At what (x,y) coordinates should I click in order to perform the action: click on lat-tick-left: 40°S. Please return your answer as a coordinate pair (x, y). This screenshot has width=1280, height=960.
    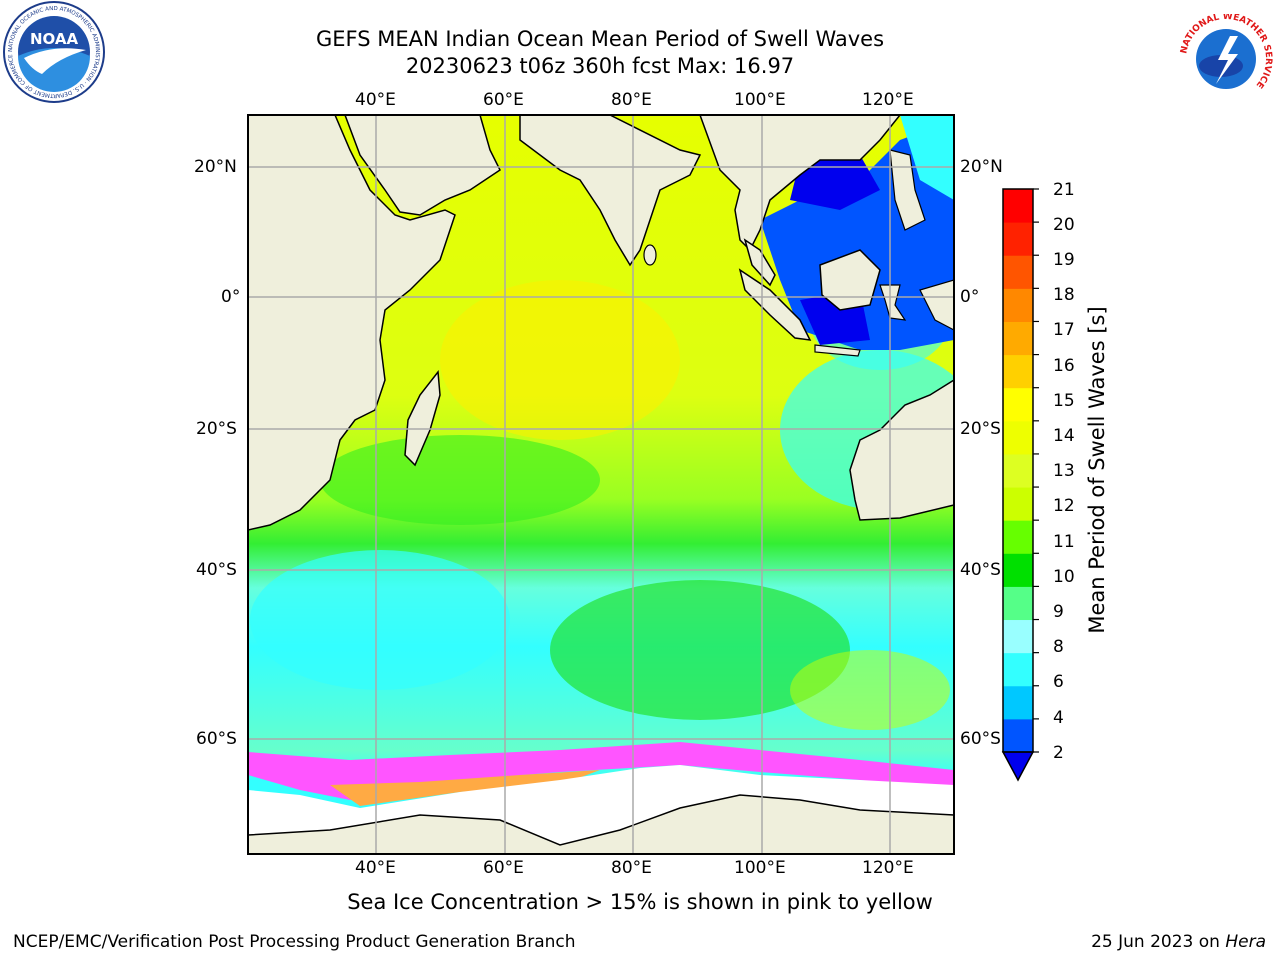
    Looking at the image, I should click on (216, 570).